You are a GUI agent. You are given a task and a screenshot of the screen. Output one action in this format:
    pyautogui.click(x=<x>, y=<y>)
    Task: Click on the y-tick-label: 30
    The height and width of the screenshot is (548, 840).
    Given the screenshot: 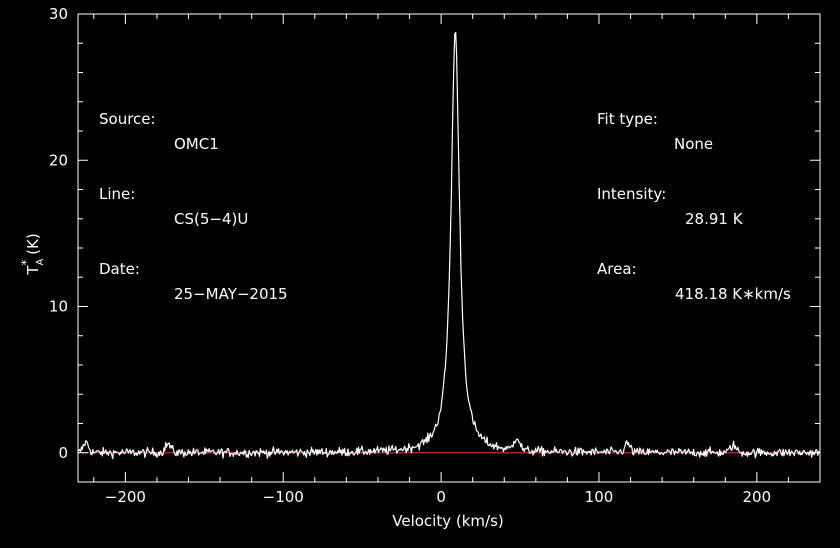 What is the action you would take?
    pyautogui.click(x=58, y=14)
    